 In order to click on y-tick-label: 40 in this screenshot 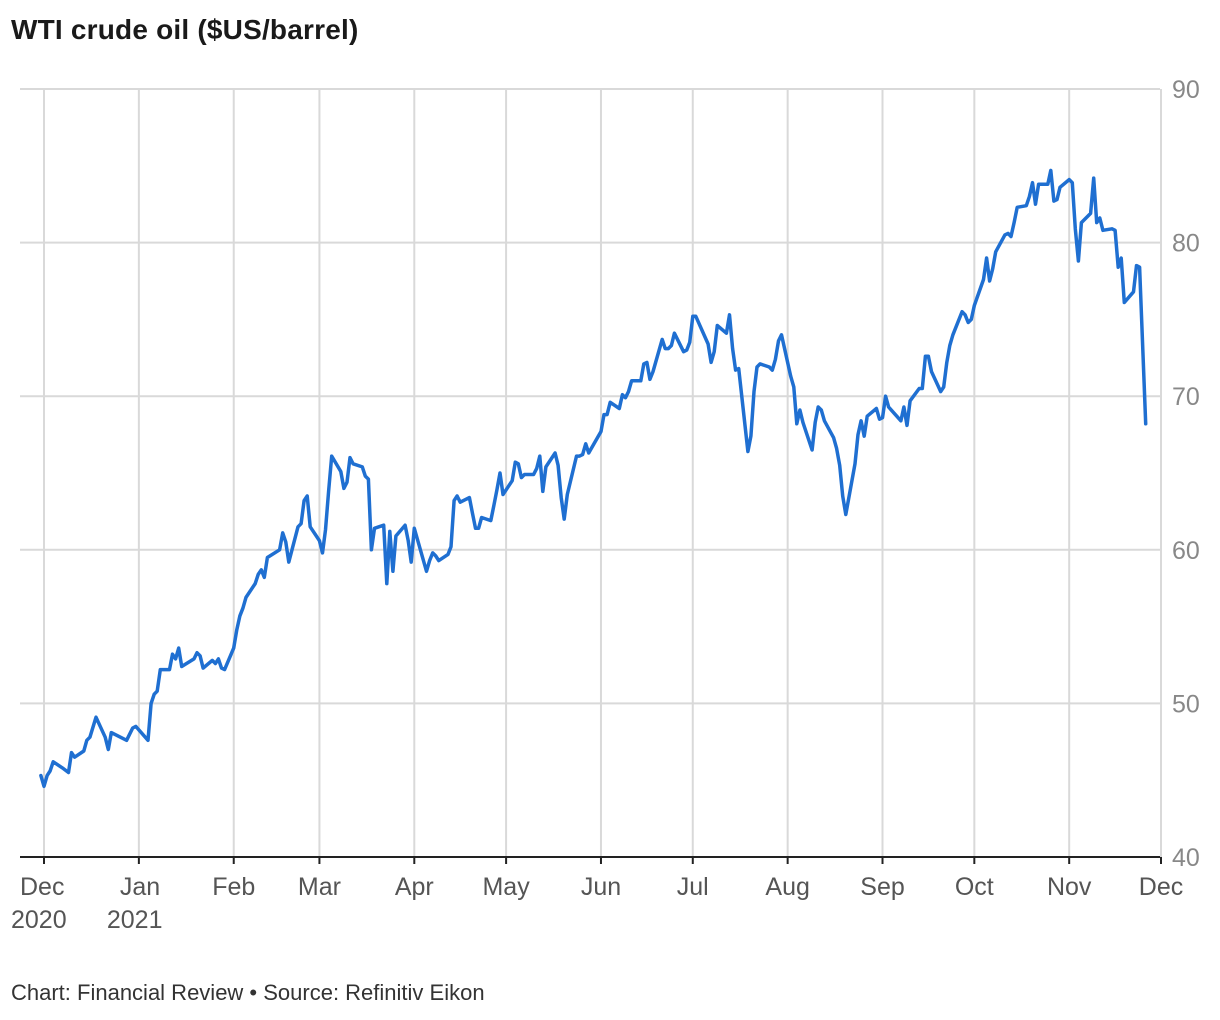, I will do `click(1186, 858)`.